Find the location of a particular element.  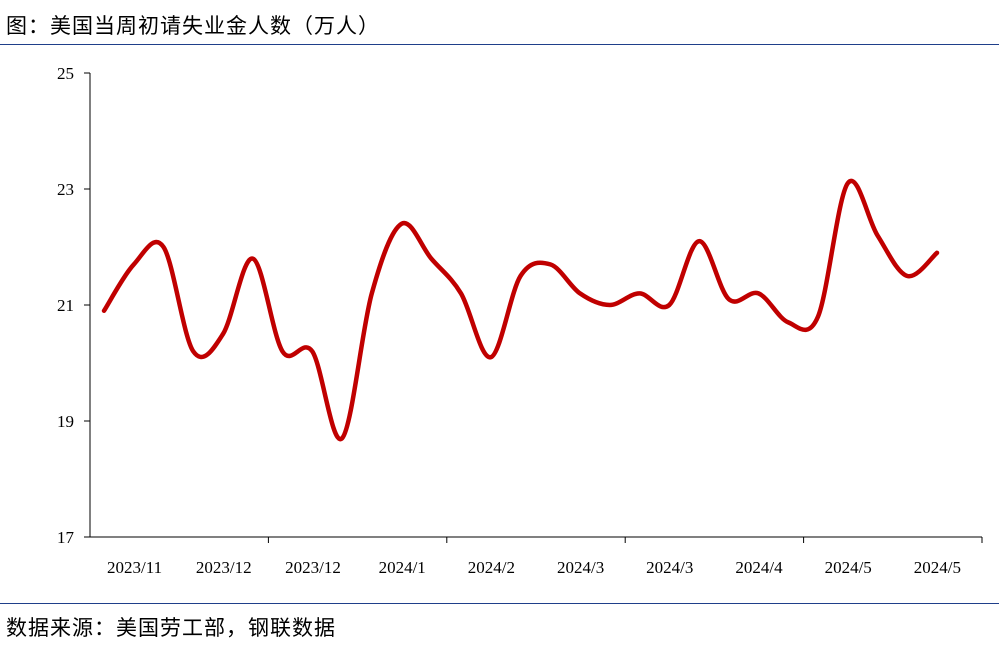

y-axis-ticks: 17 19 21 23 25 is located at coordinates (73, 305).